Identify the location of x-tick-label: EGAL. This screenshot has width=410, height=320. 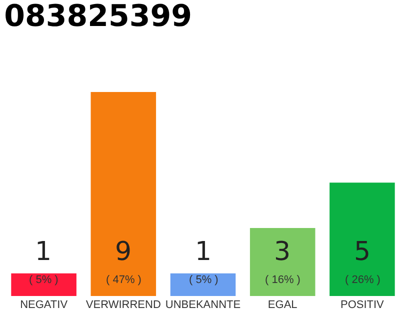
(283, 305).